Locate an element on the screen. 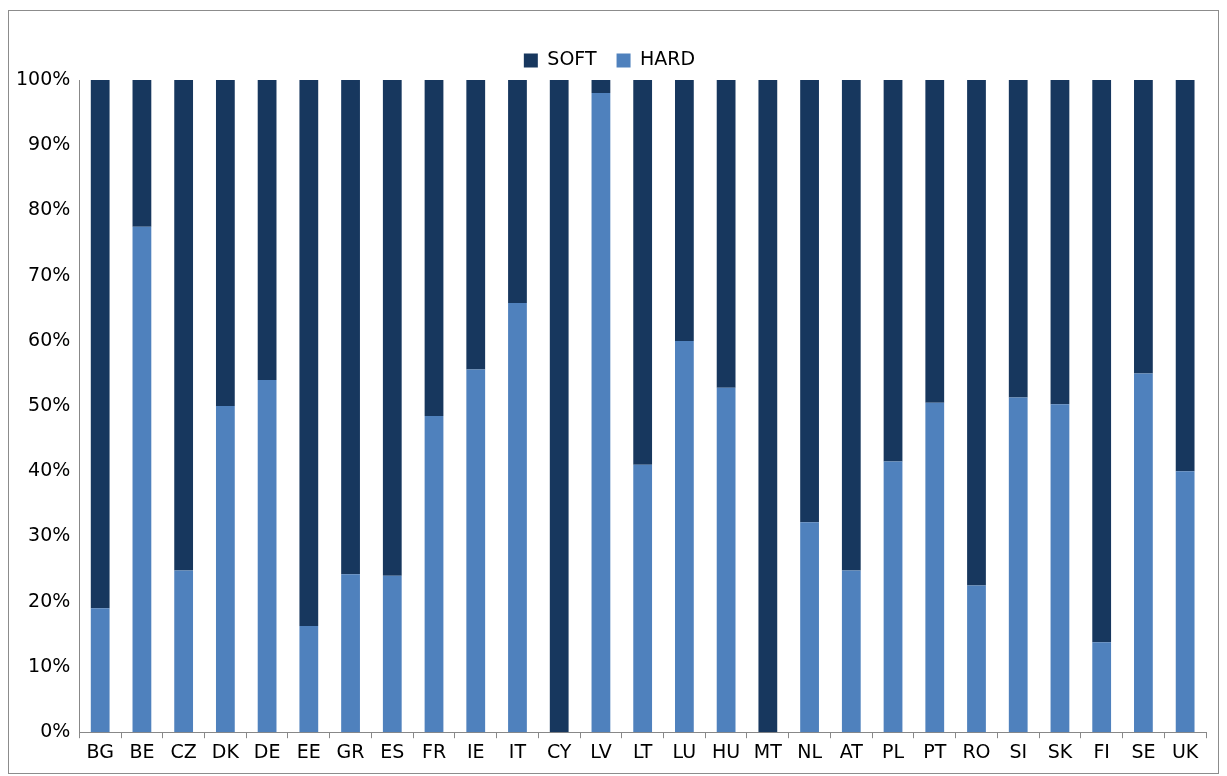 The width and height of the screenshot is (1227, 776). y-tick-label: 30% is located at coordinates (49, 534).